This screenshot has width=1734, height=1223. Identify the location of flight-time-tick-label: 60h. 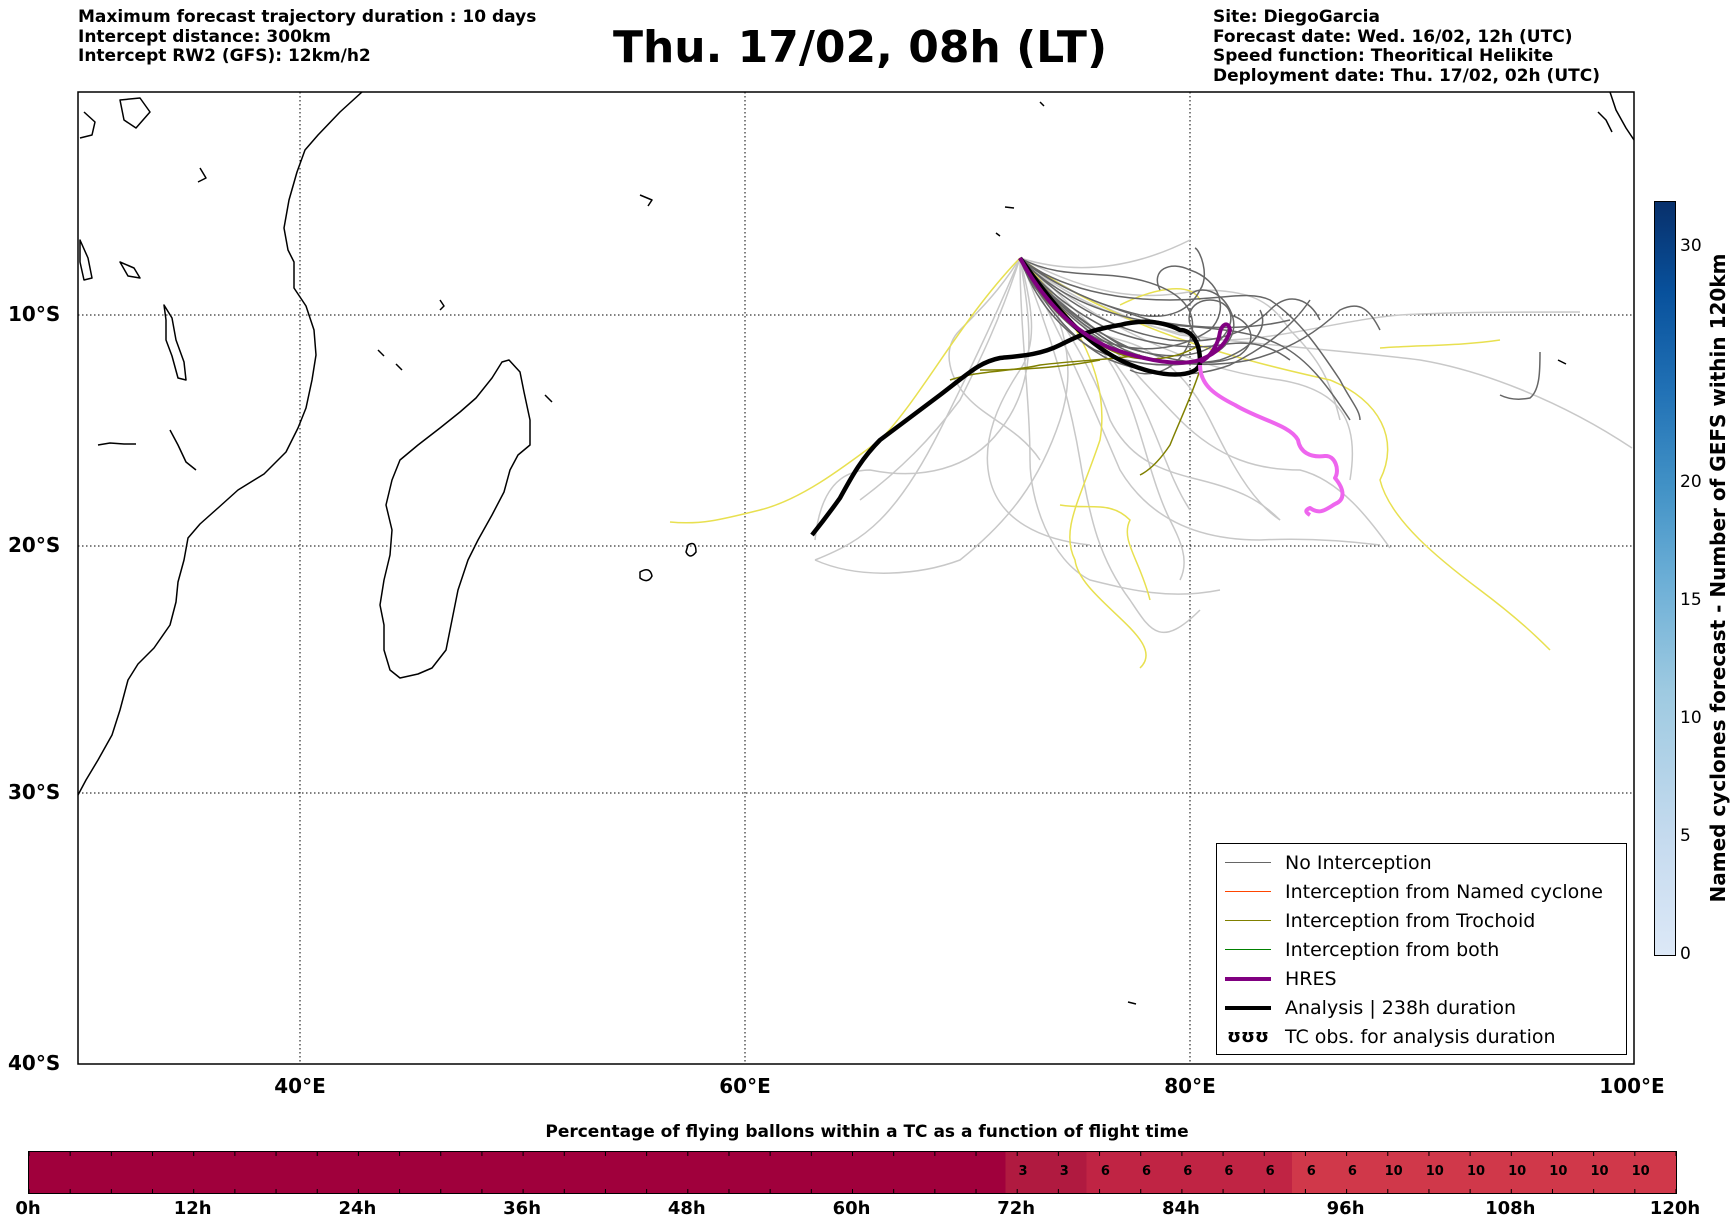
(851, 1208).